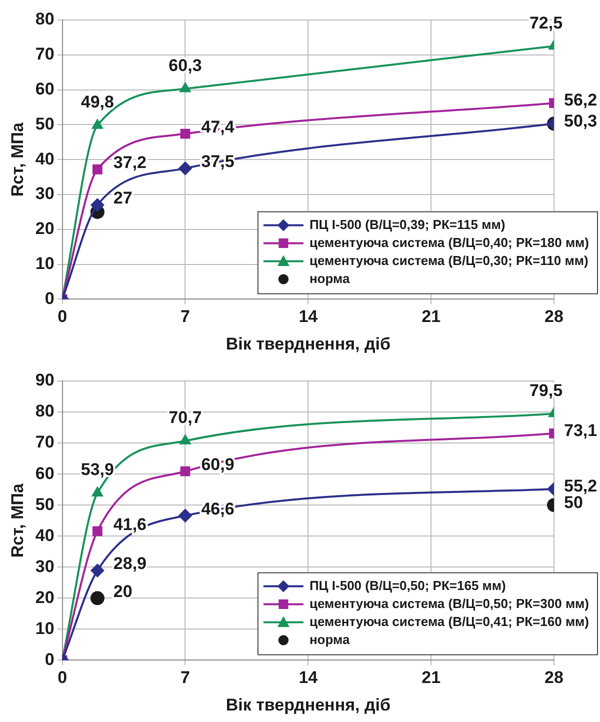  I want to click on data-label: 79,5, so click(546, 390).